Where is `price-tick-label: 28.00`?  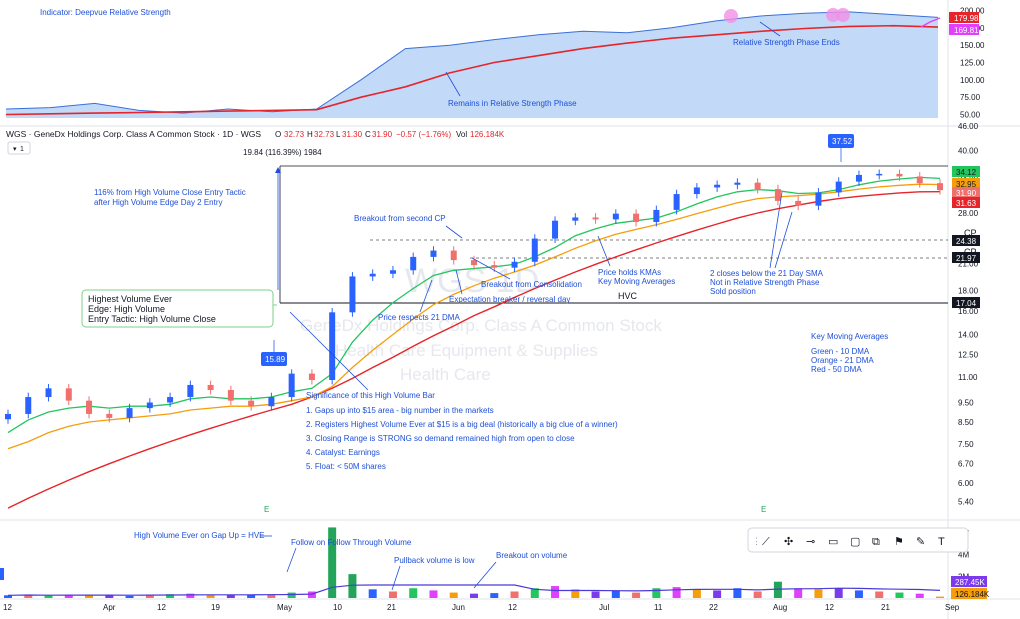 price-tick-label: 28.00 is located at coordinates (968, 213).